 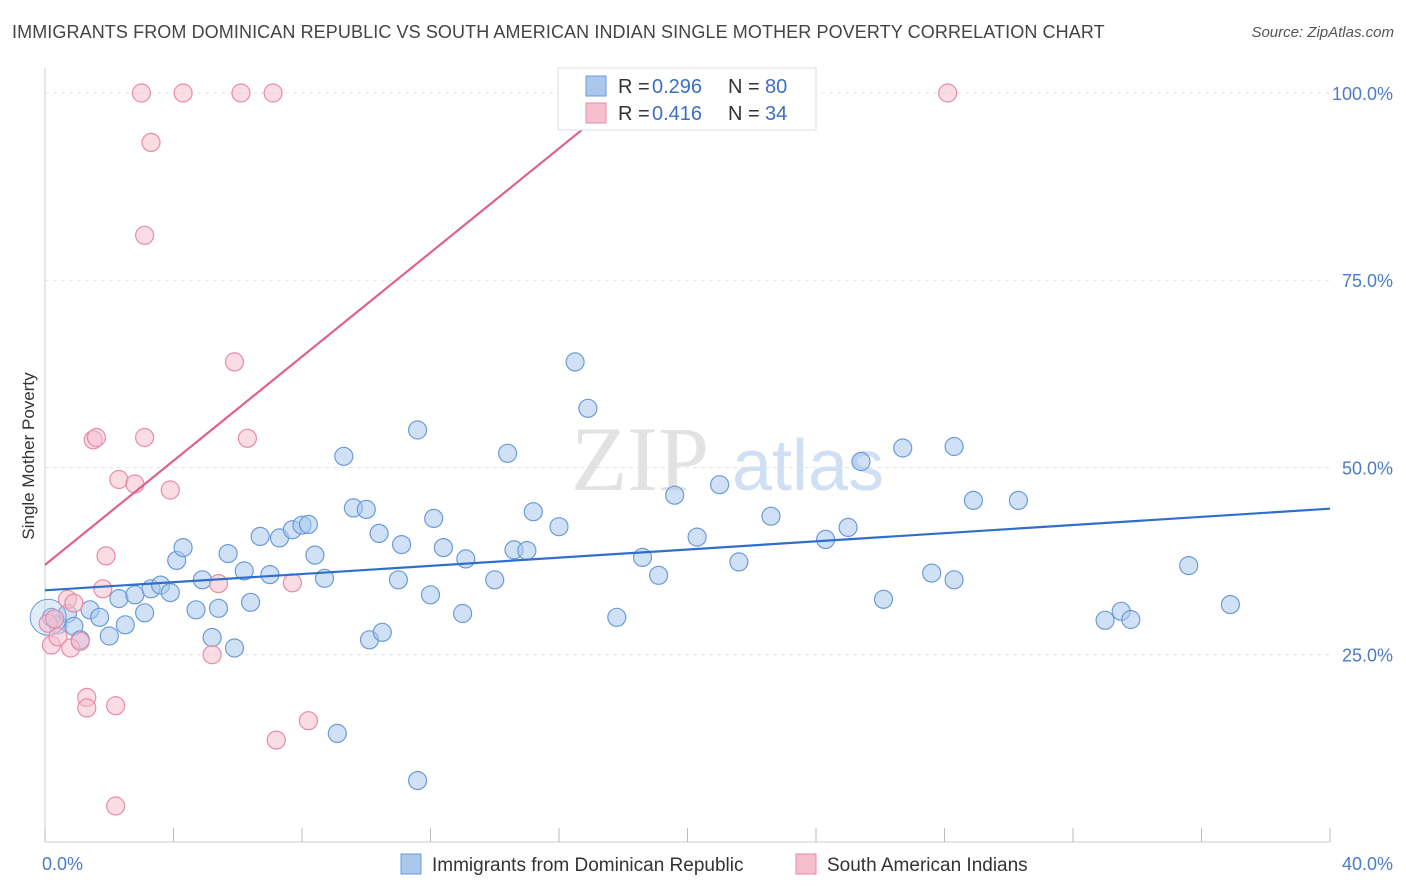 I want to click on legend-n-label-1: N =, so click(x=744, y=87).